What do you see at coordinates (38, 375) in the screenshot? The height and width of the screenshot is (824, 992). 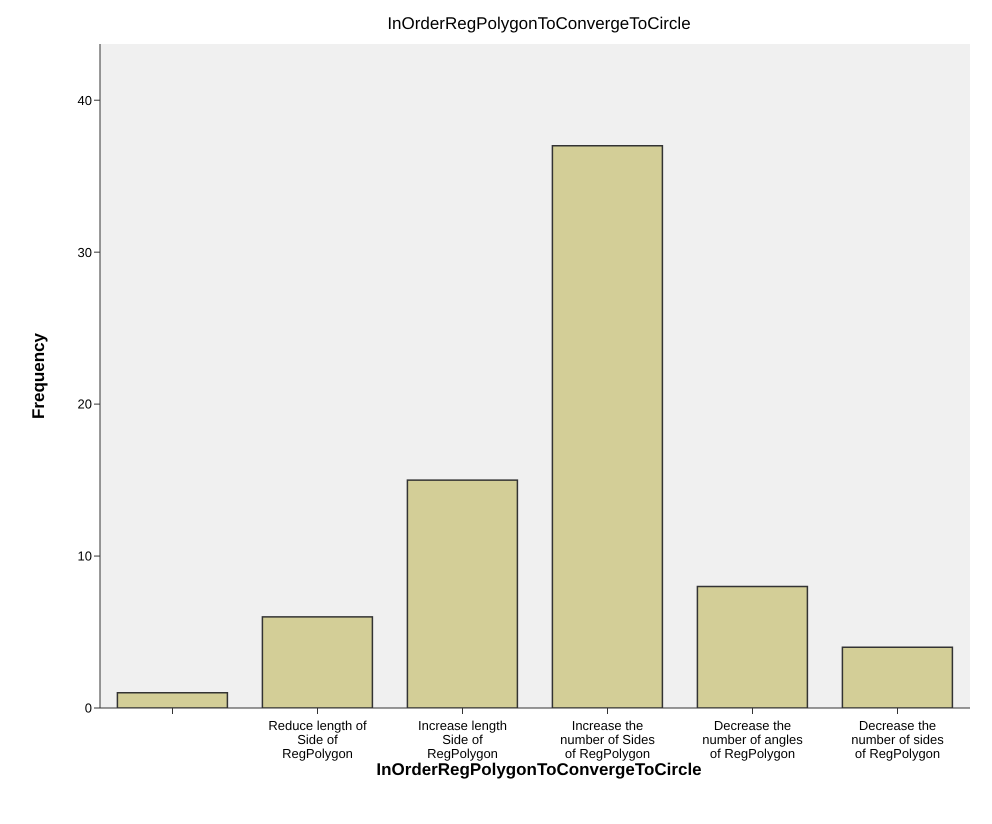 I see `y-axis-title: Frequency` at bounding box center [38, 375].